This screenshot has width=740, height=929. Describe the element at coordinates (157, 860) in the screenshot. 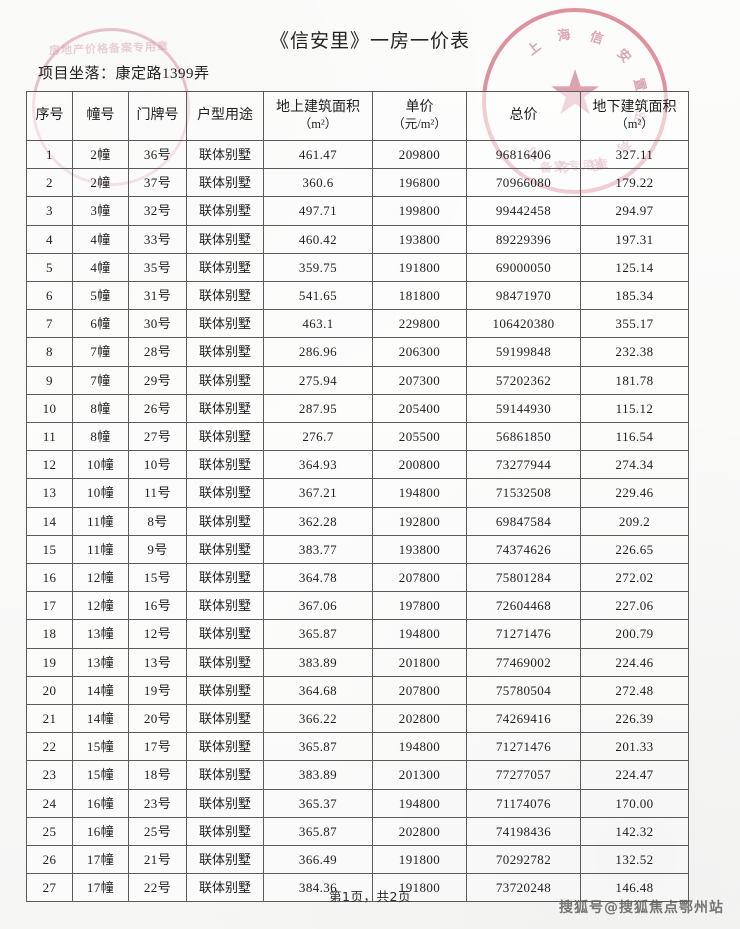

I see `cell-door: 21号` at that location.